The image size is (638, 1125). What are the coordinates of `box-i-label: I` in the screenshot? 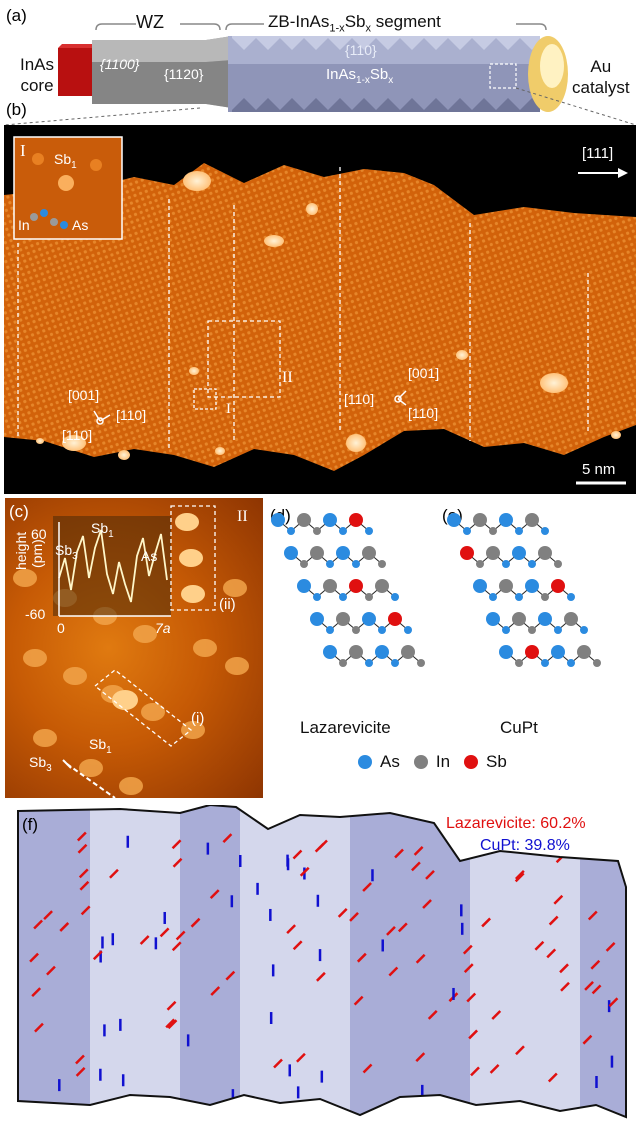 It's located at (228, 409).